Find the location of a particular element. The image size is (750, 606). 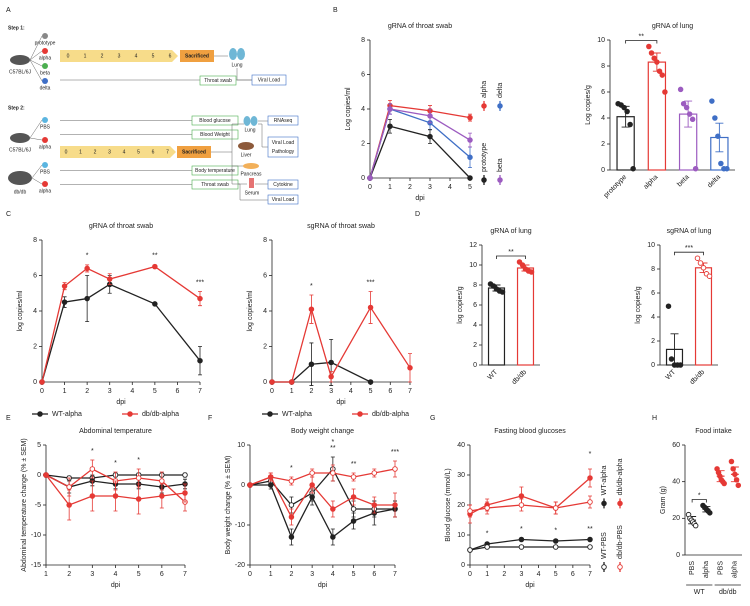

variant: delta is located at coordinates (45, 88).